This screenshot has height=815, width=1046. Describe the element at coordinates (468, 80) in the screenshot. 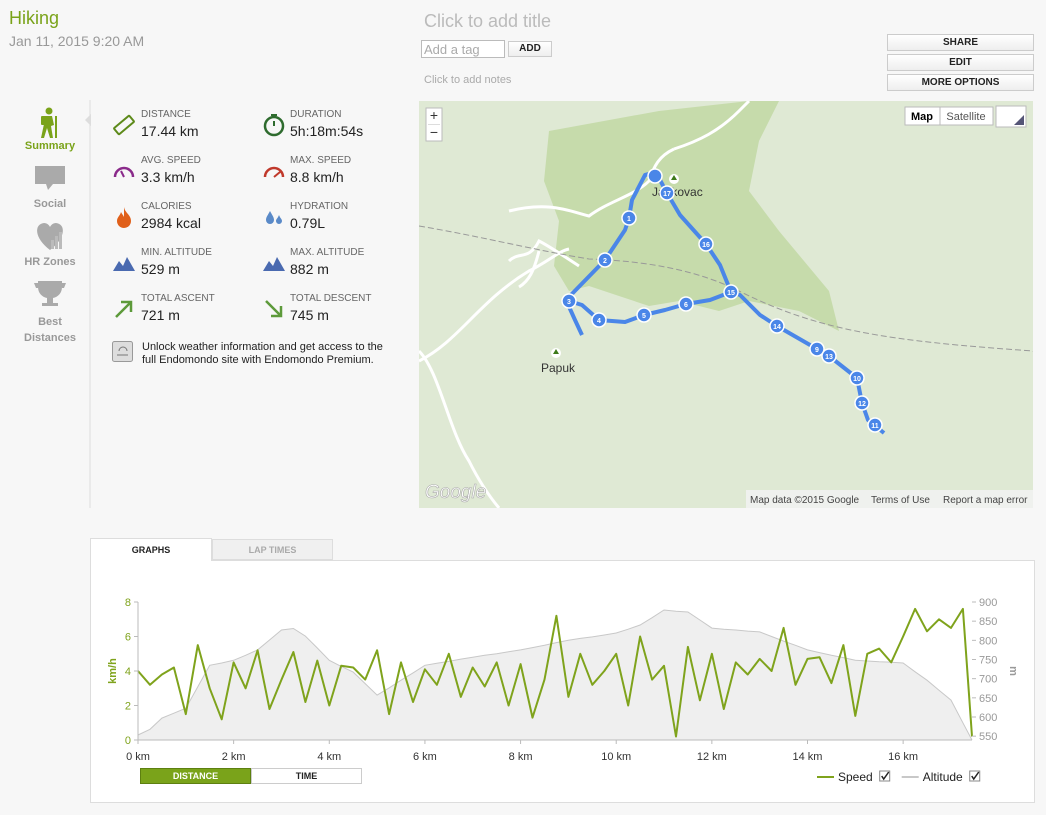

I see `add-notes: Click to add notes` at that location.